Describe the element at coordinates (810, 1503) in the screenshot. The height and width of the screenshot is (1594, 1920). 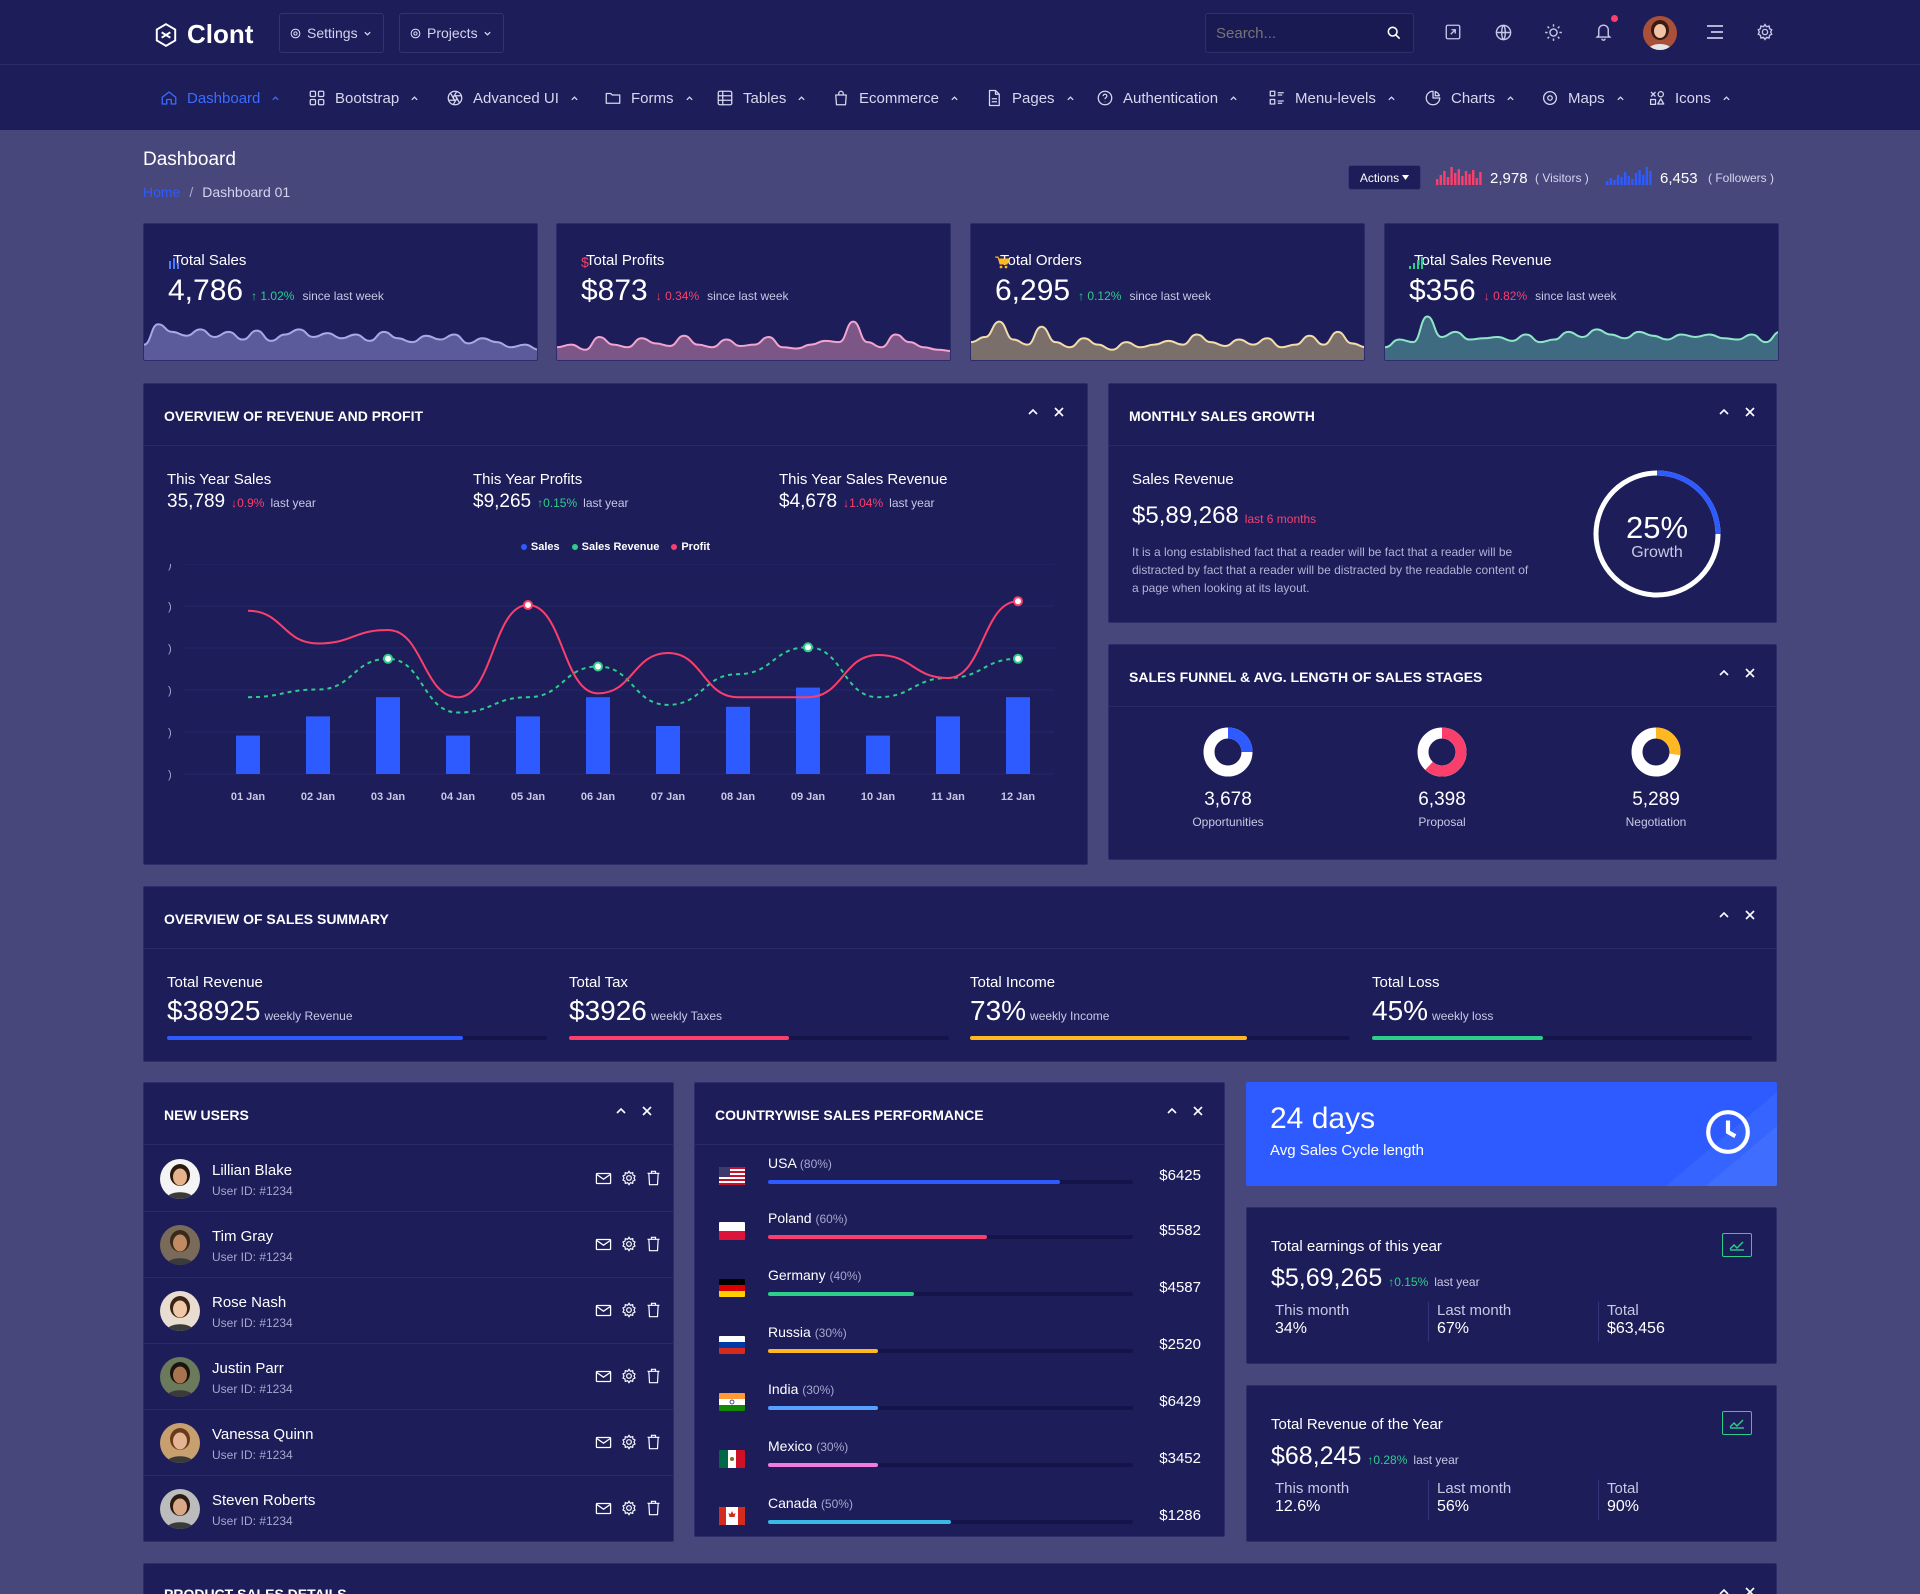
I see `country-name-row: Canada (50%)` at that location.